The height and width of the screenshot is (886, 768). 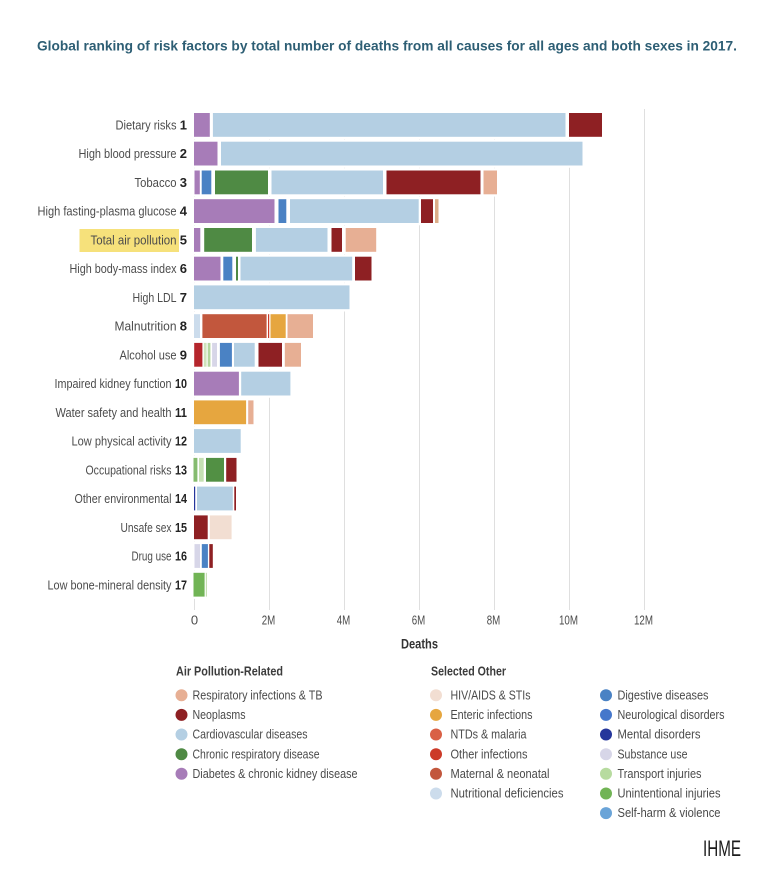 I want to click on svg-text: 8, so click(x=183, y=326).